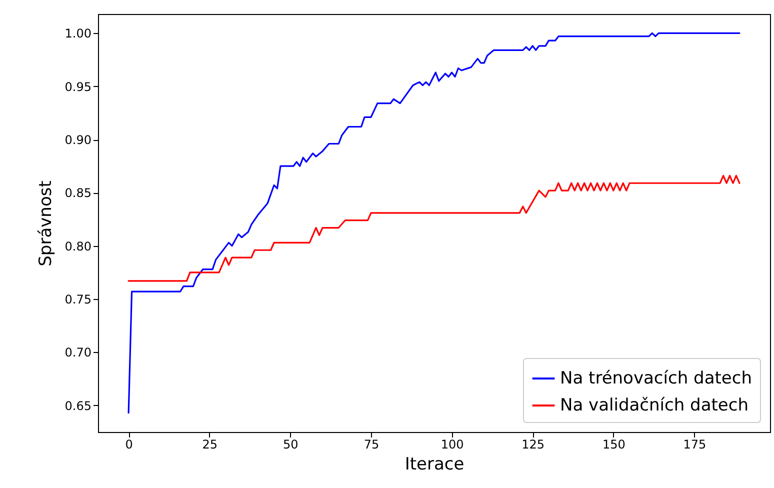 This screenshot has height=488, width=774. I want to click on x-tick-label: 50, so click(290, 445).